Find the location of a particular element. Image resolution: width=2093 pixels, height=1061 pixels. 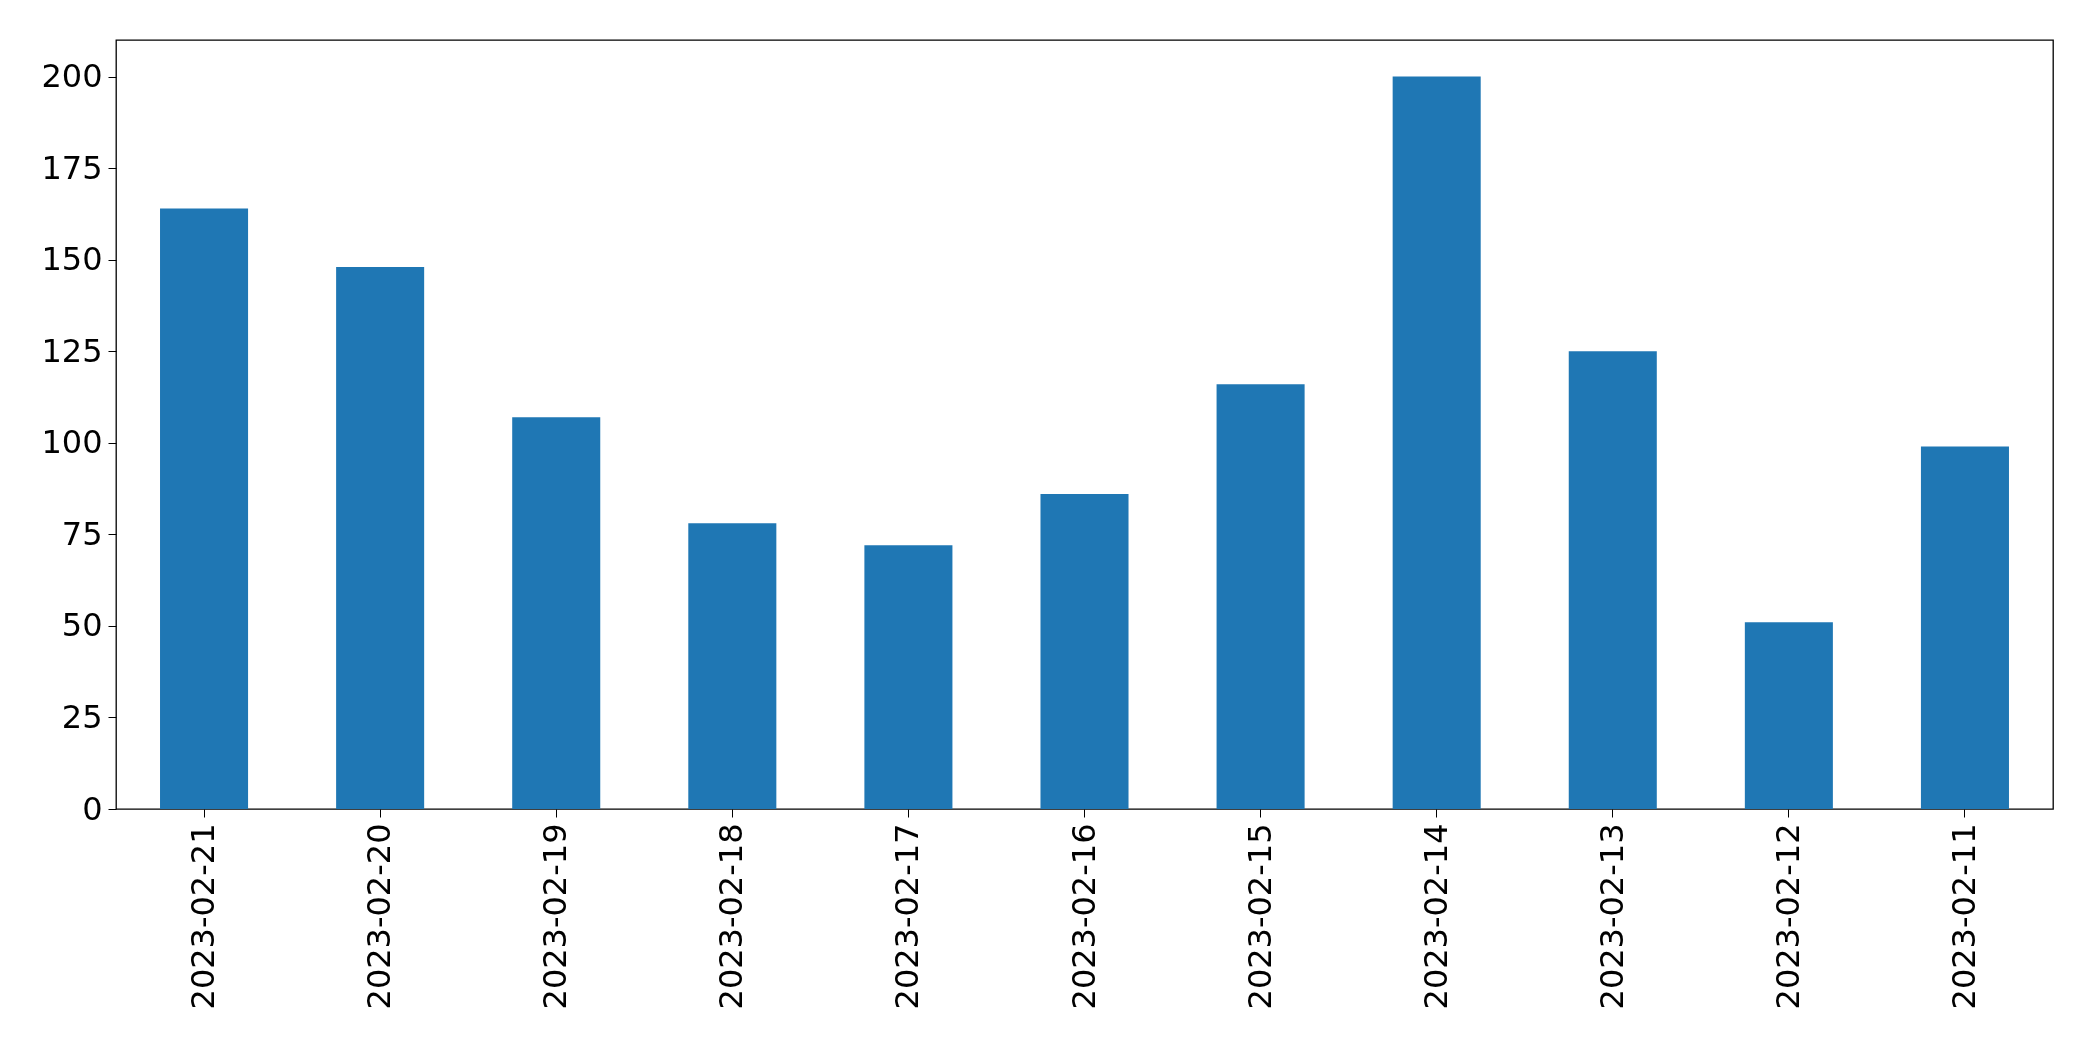

x-tick-label: 2023-02-13 is located at coordinates (1611, 916).